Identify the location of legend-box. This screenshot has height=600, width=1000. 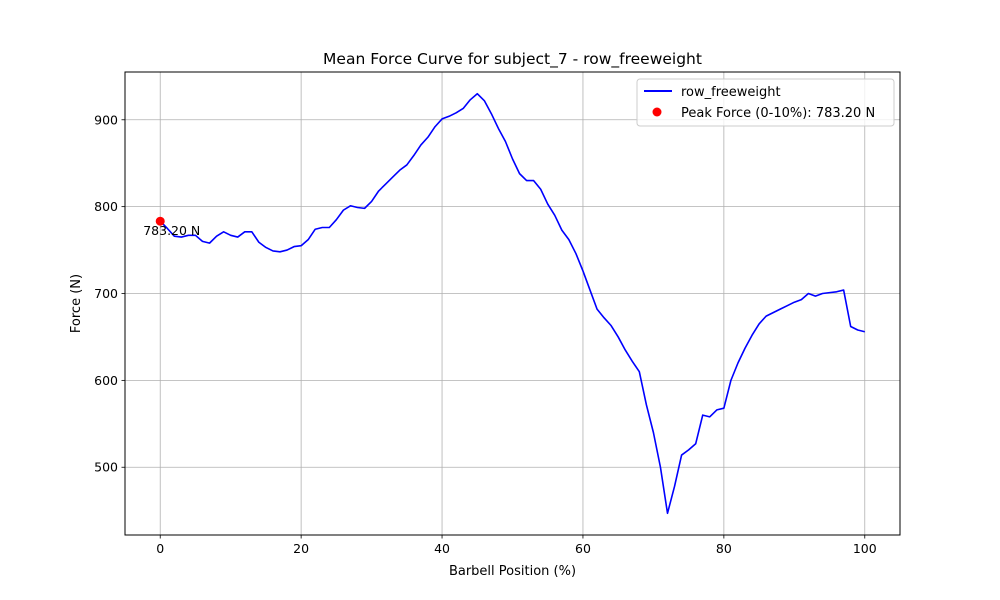
(765, 102).